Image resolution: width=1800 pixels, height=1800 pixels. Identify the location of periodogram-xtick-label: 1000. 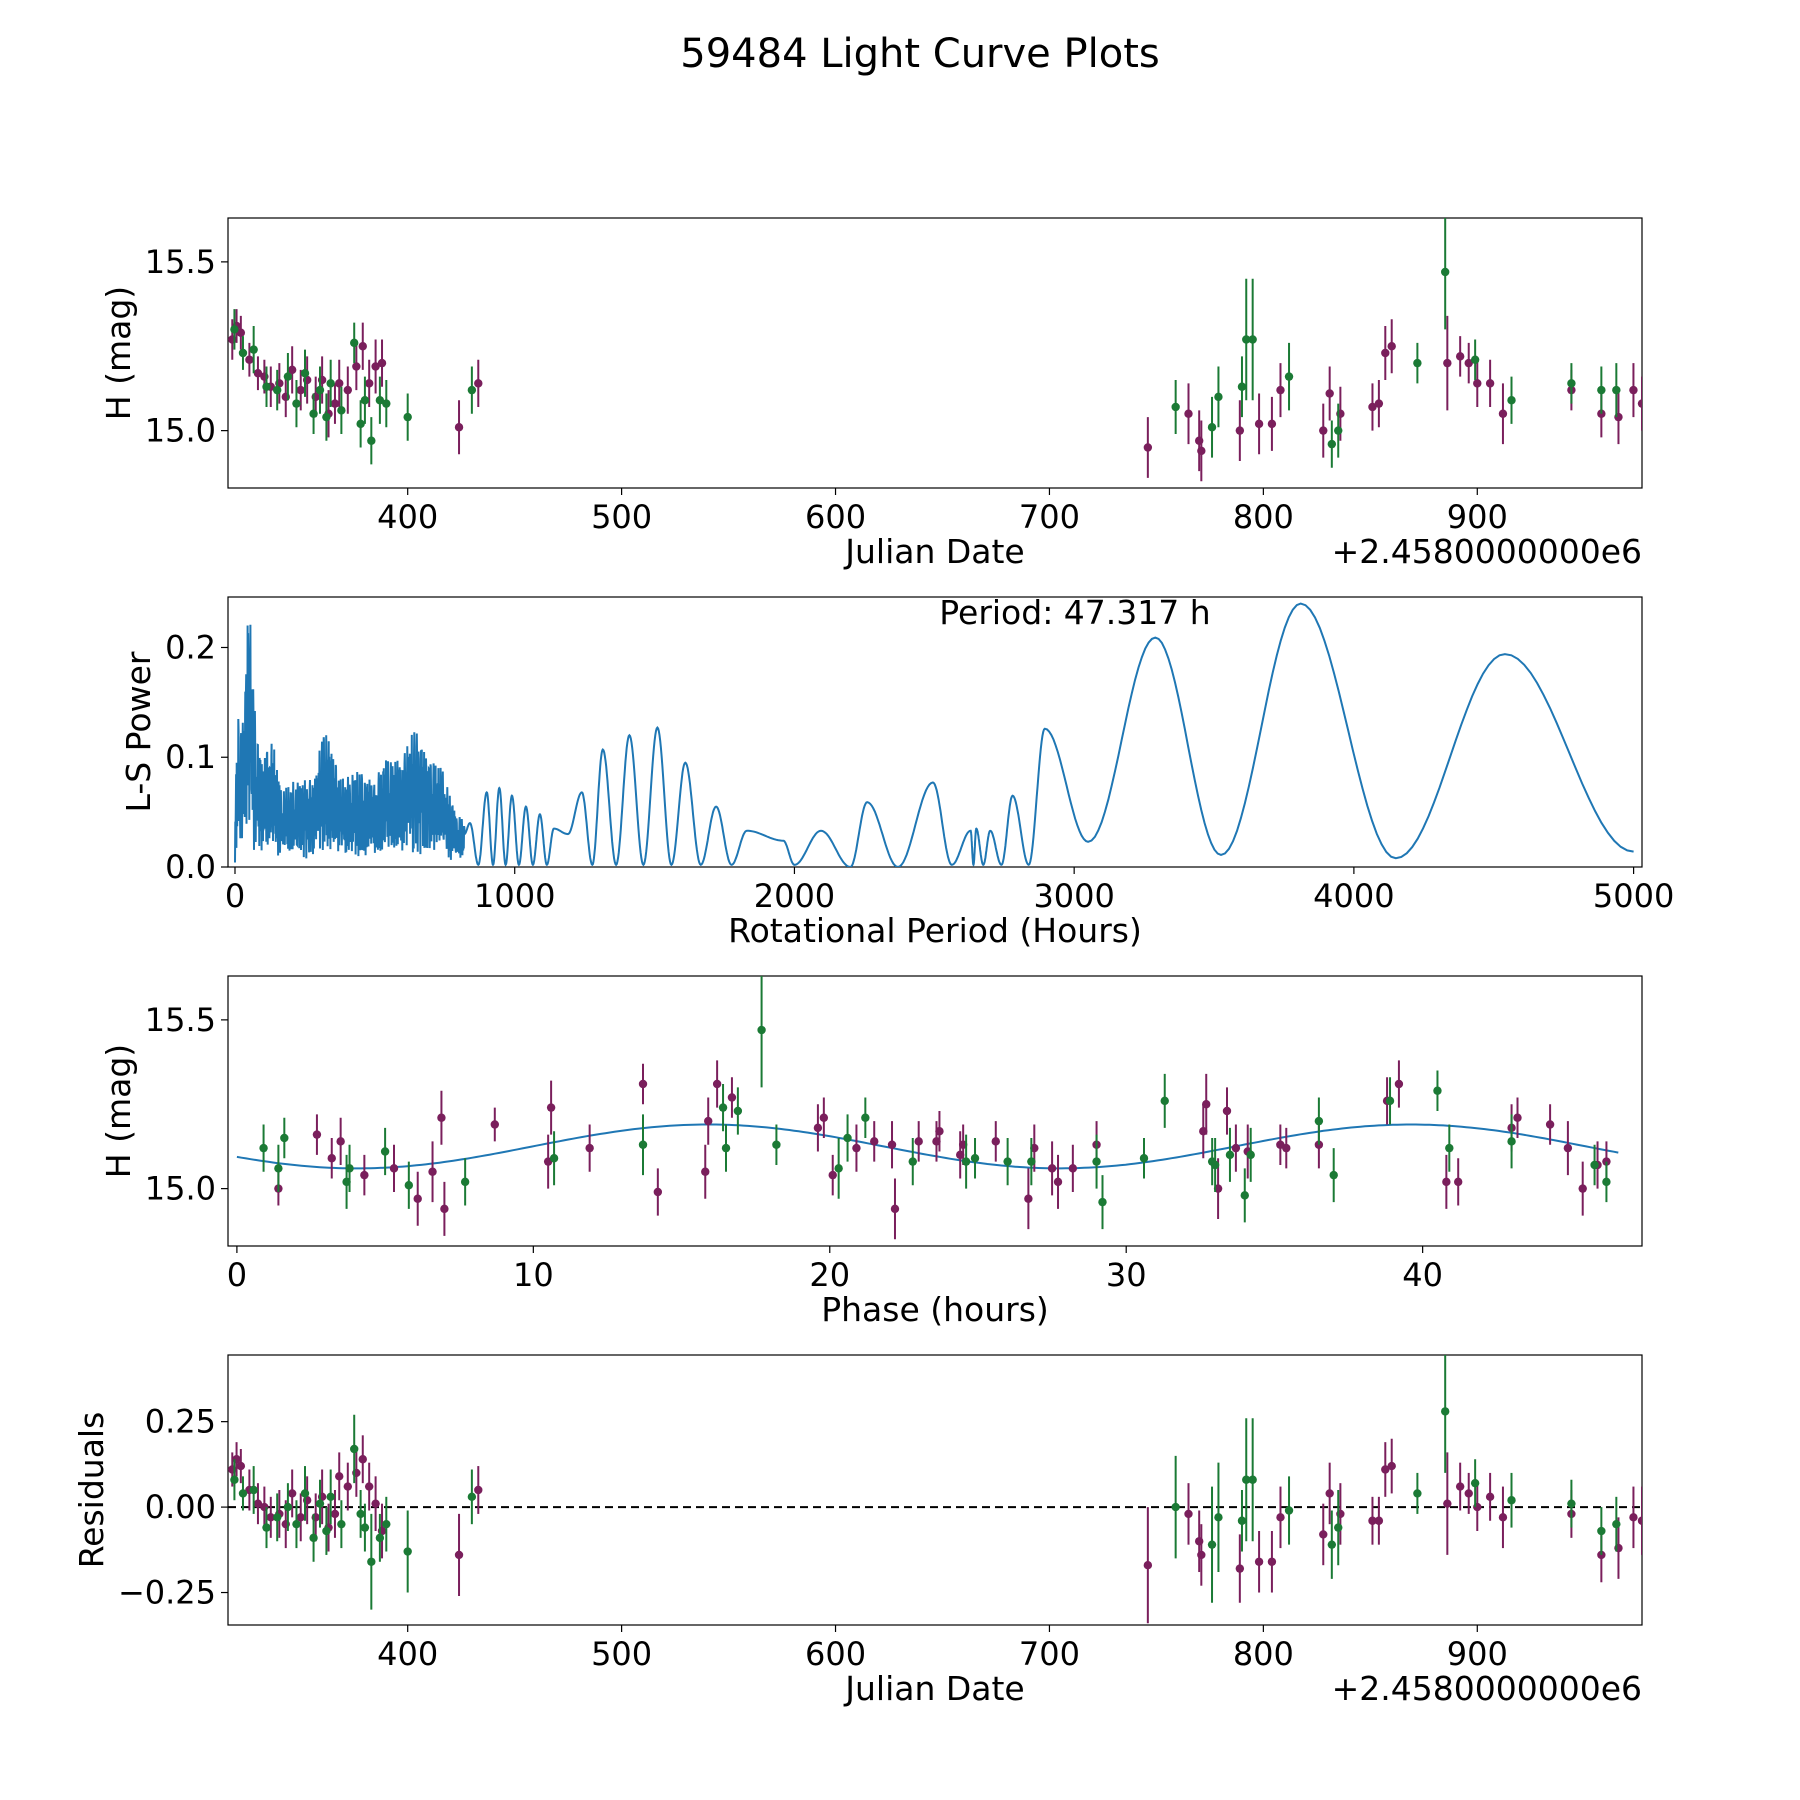
(514, 896).